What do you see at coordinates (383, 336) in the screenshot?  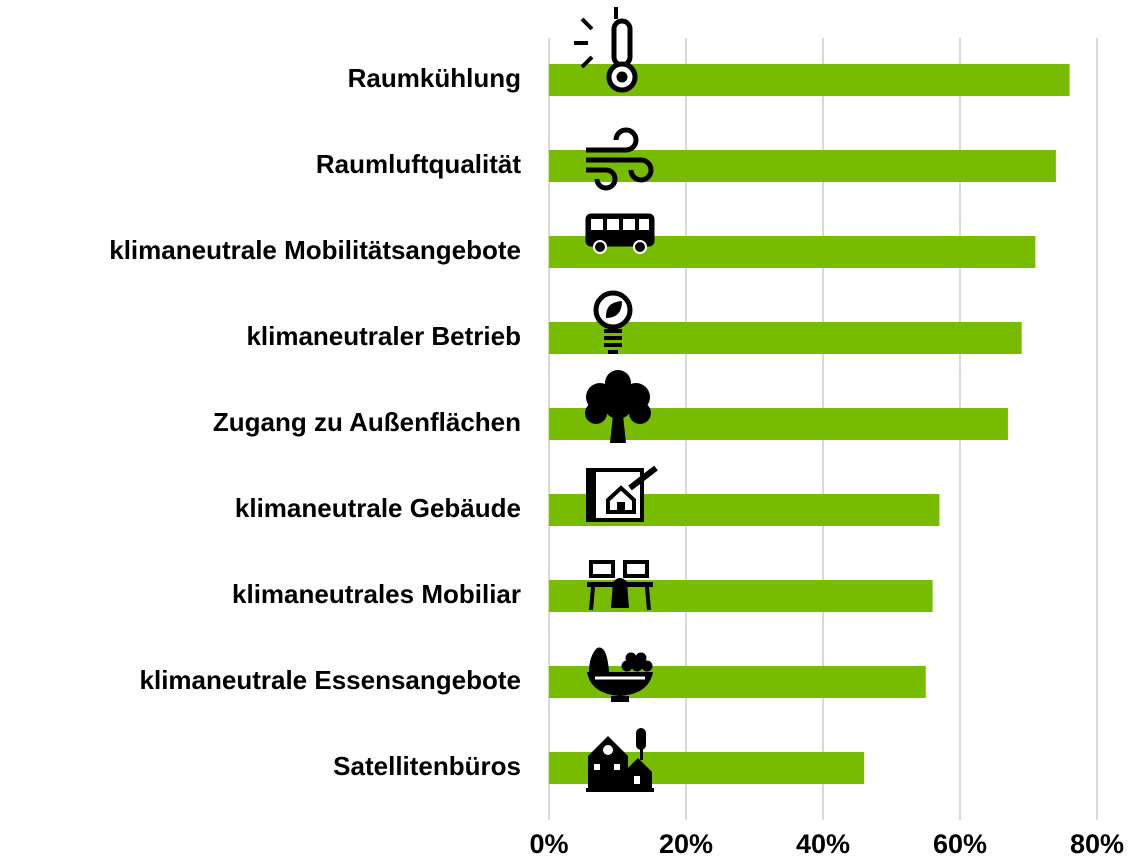 I see `category-label: klimaneutraler Betrieb` at bounding box center [383, 336].